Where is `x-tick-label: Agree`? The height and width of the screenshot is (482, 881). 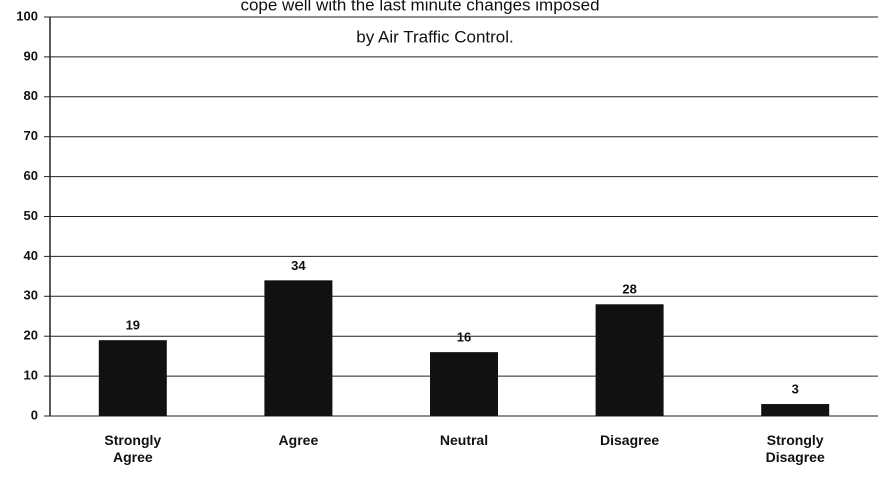
x-tick-label: Agree is located at coordinates (298, 440).